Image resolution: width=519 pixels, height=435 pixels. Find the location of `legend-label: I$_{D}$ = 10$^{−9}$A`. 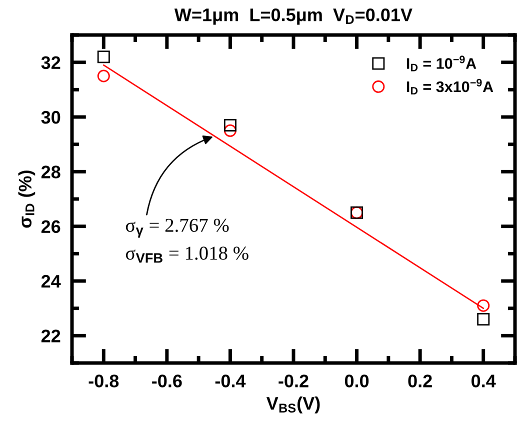

legend-label: I$_{D}$ = 10$^{−9}$A is located at coordinates (441, 64).